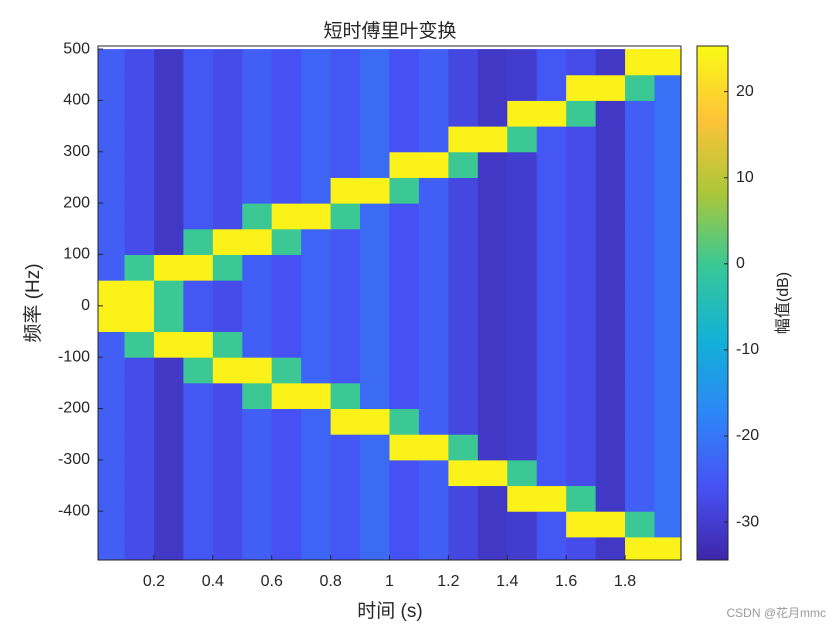 The height and width of the screenshot is (635, 840). What do you see at coordinates (745, 177) in the screenshot?
I see `colorbar-tick-label: 10` at bounding box center [745, 177].